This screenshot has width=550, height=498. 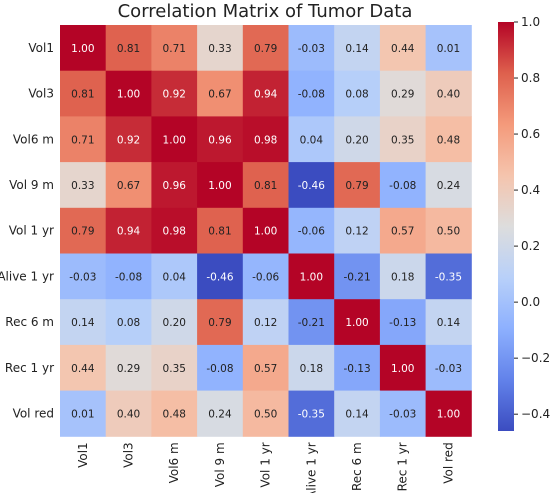 What do you see at coordinates (41, 94) in the screenshot?
I see `y-tick-label: Vol3` at bounding box center [41, 94].